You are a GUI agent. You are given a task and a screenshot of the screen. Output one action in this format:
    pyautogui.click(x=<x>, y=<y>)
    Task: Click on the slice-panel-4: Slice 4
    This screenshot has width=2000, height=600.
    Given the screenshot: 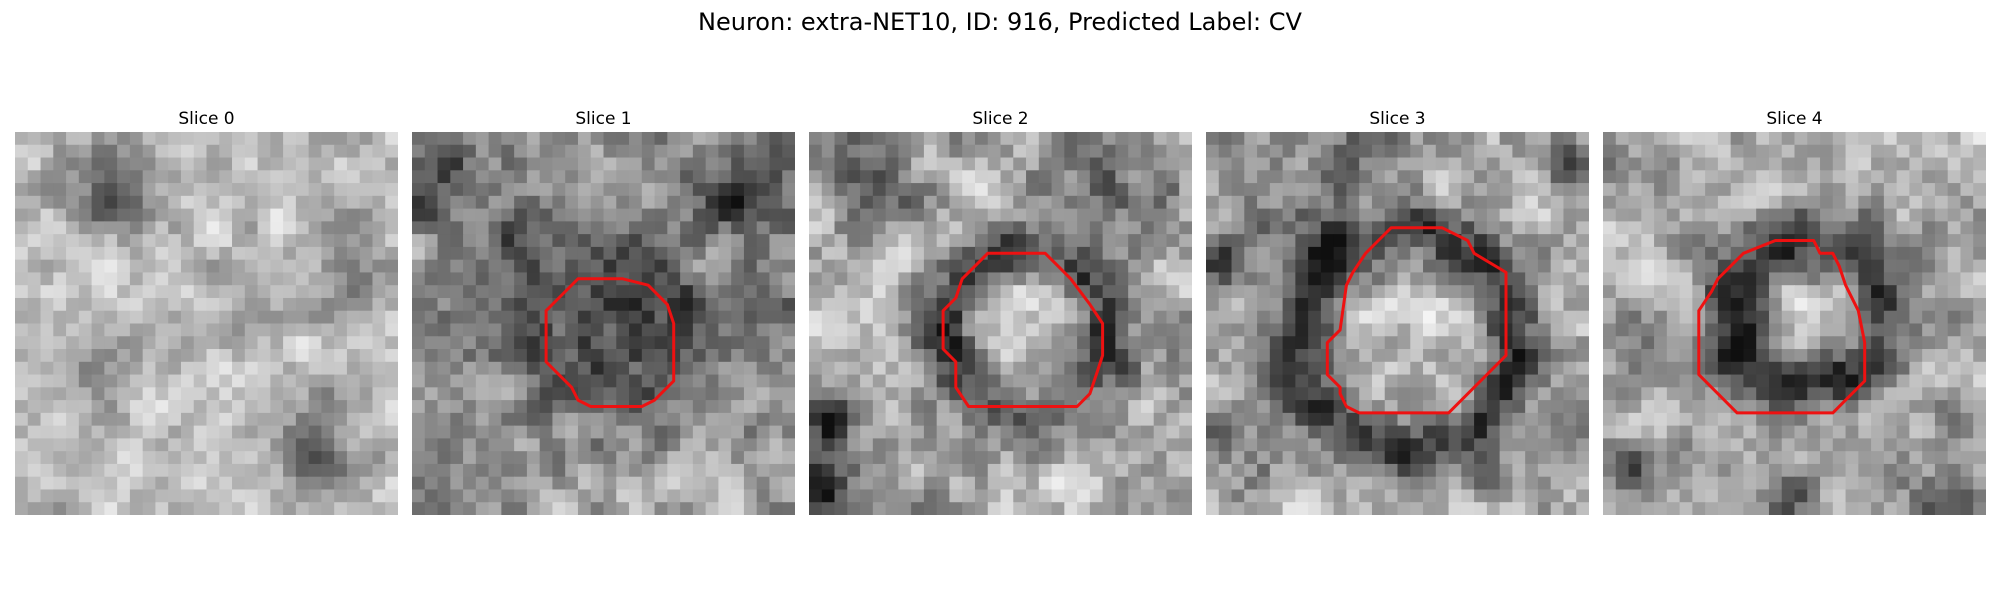 What is the action you would take?
    pyautogui.click(x=1794, y=311)
    